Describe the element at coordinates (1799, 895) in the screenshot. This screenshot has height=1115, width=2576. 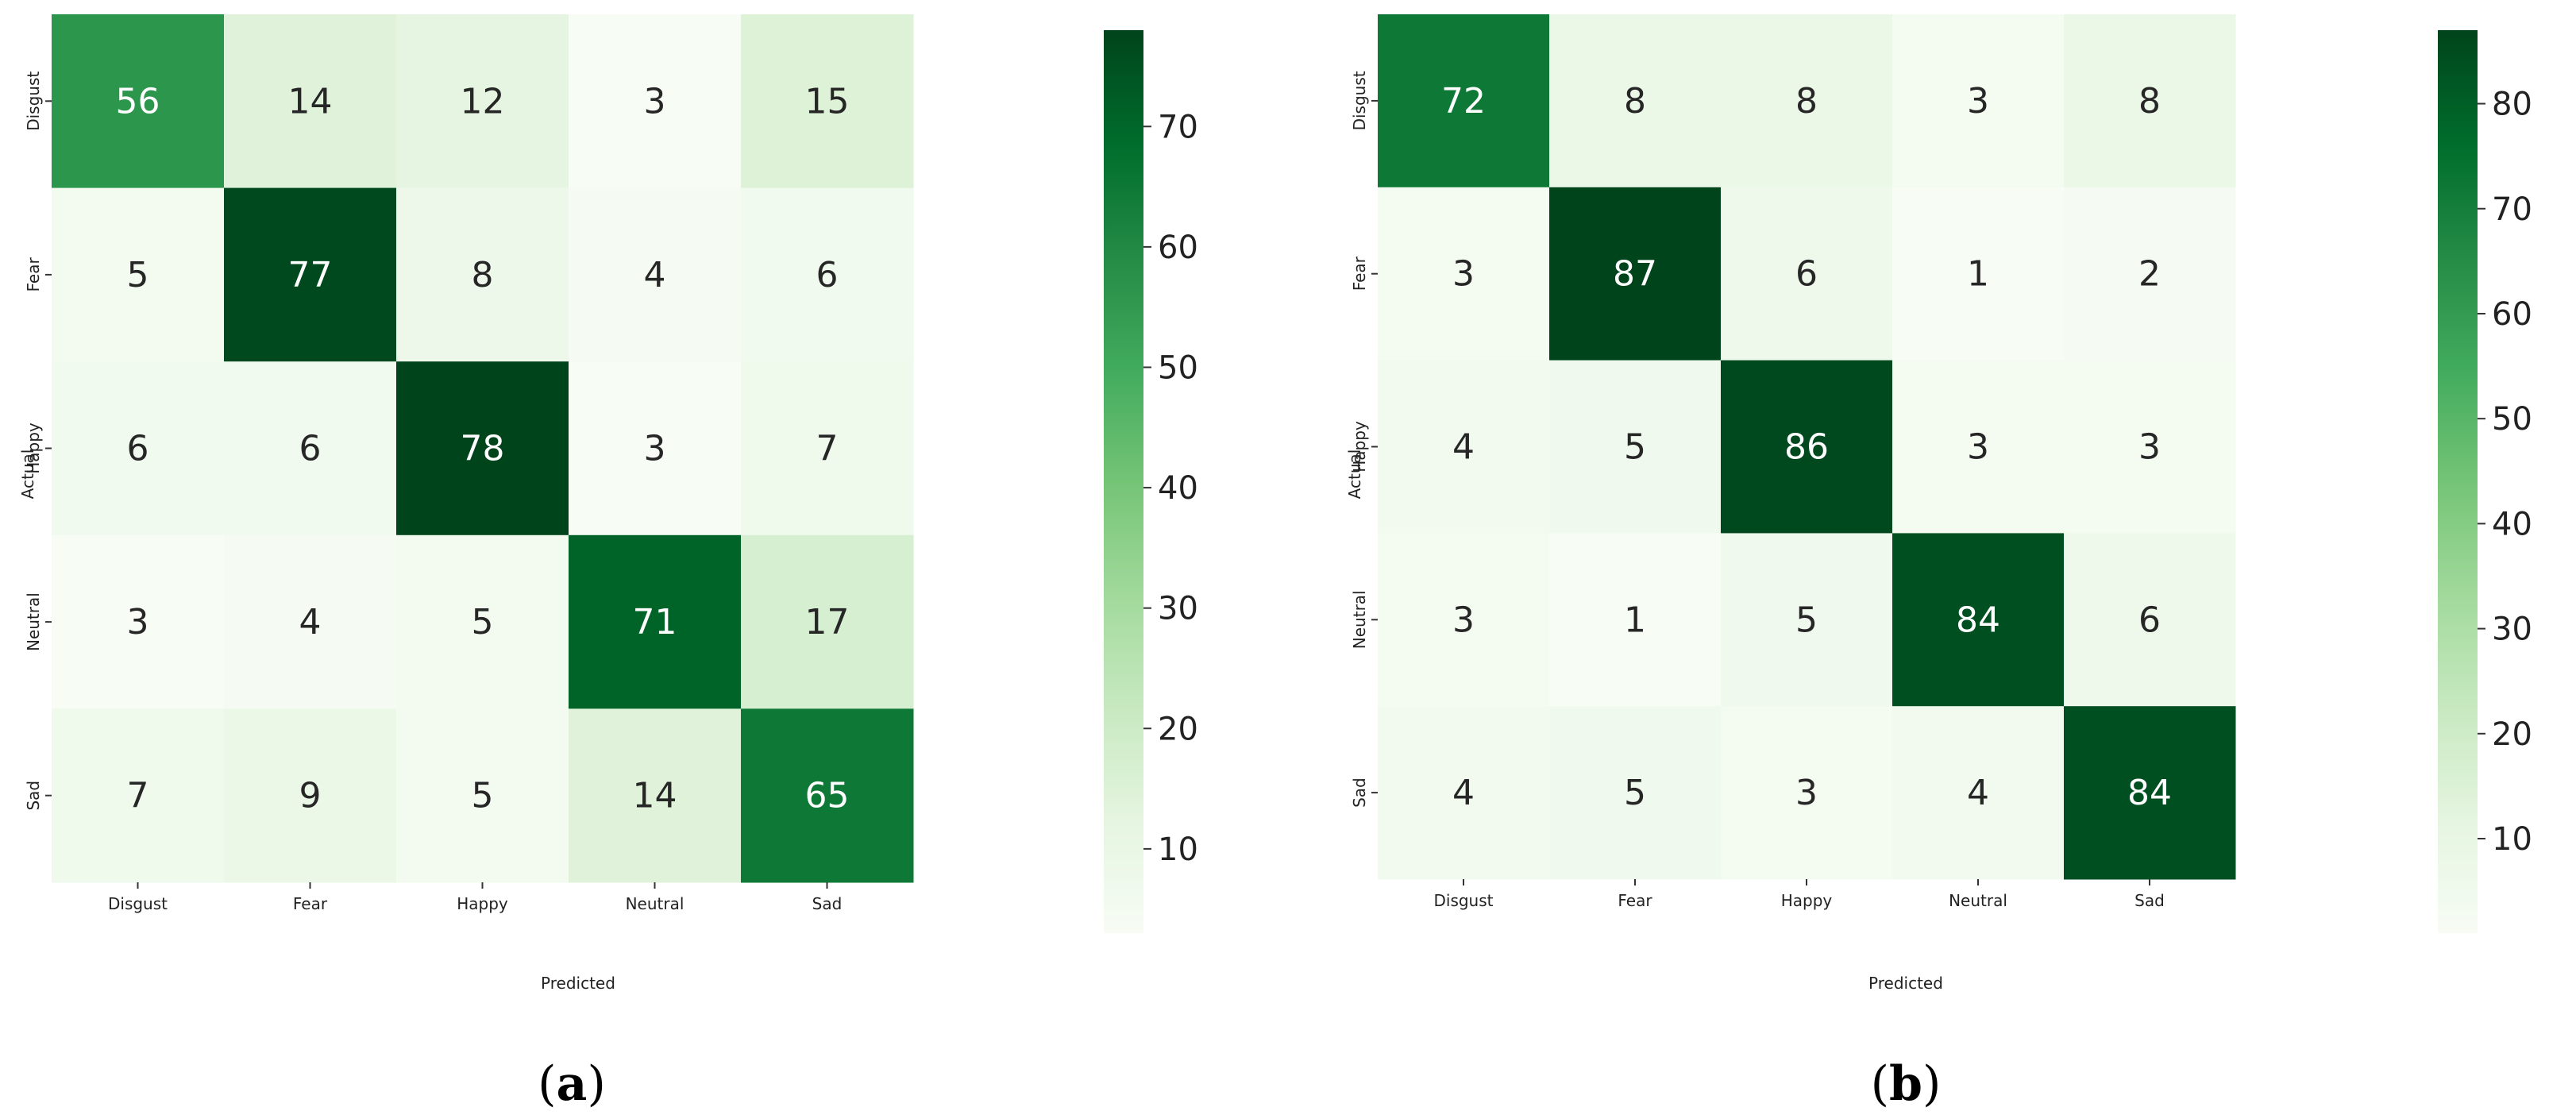
I see `panel-b-x-ticks: Disgust Fear Happy Neutral Sad` at that location.